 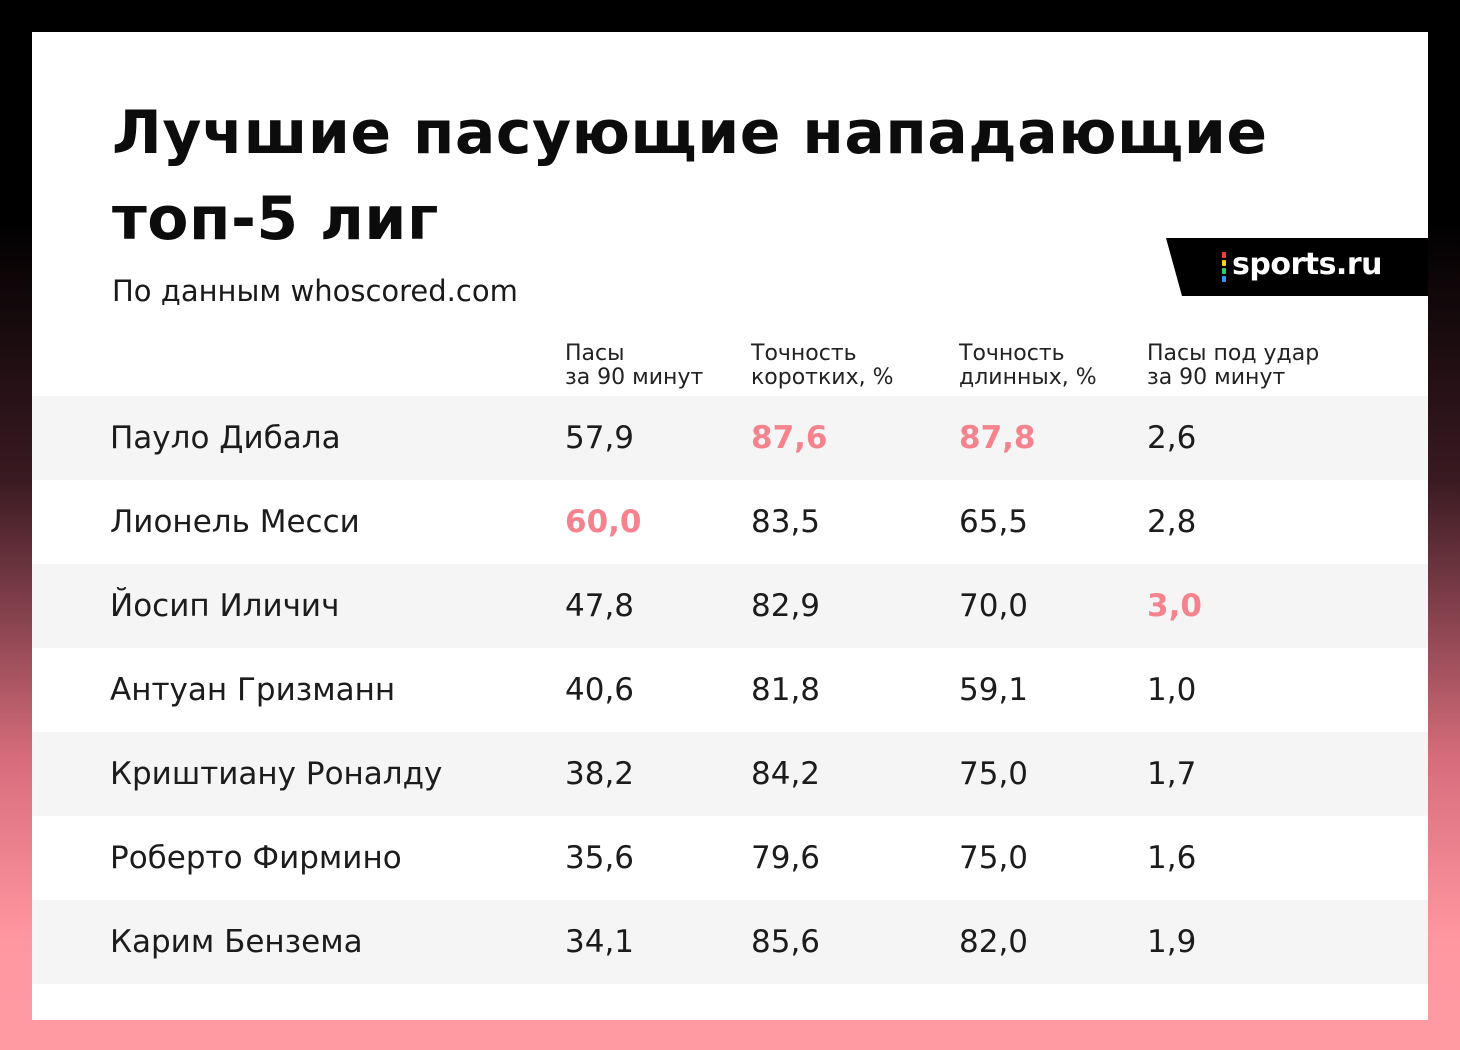 What do you see at coordinates (730, 522) in the screenshot?
I see `table-row: Лионель Месси 60,0 83,5 65,5 2,8` at bounding box center [730, 522].